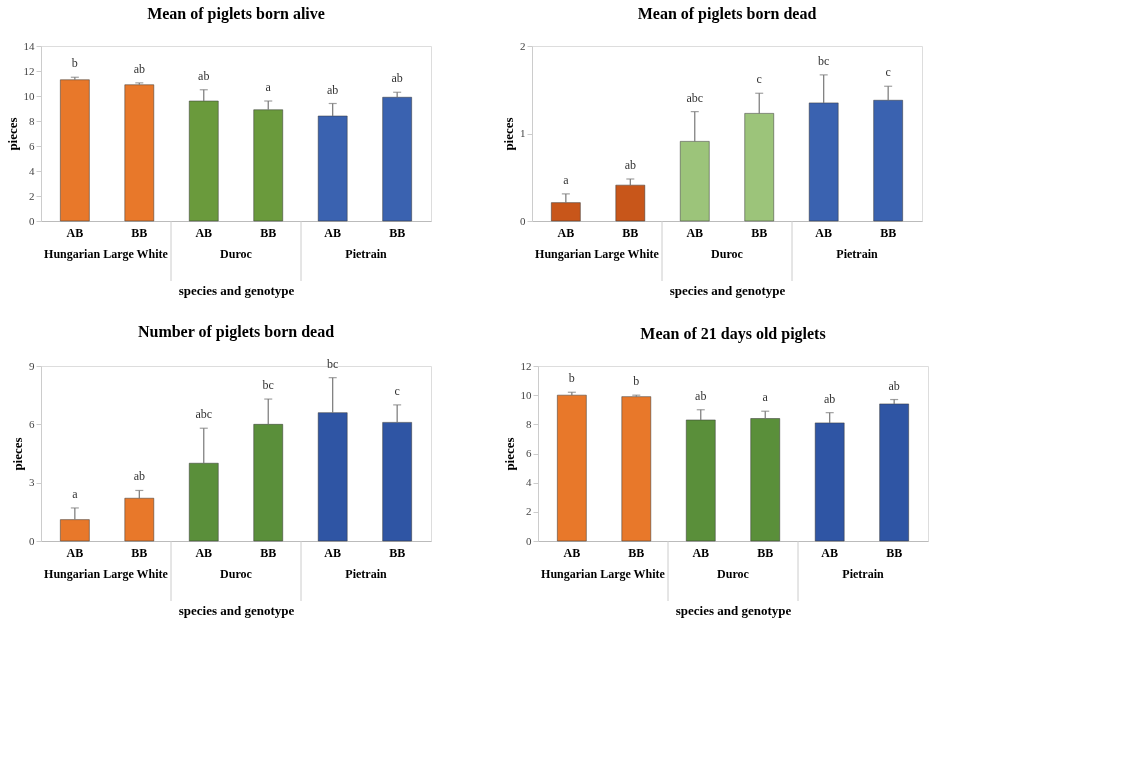 Image resolution: width=1129 pixels, height=762 pixels. Describe the element at coordinates (29, 45) in the screenshot. I see `y-tick-label: 14` at that location.